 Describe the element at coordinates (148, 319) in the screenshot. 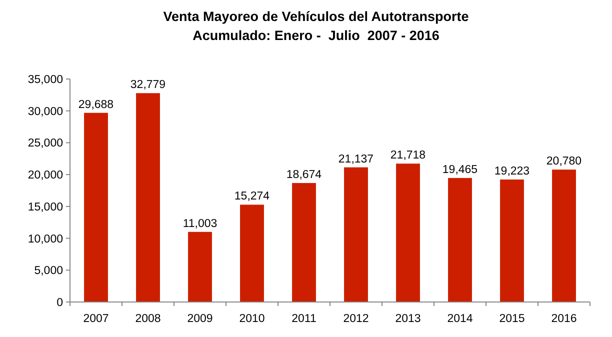

I see `x-tick-label: 2008` at that location.